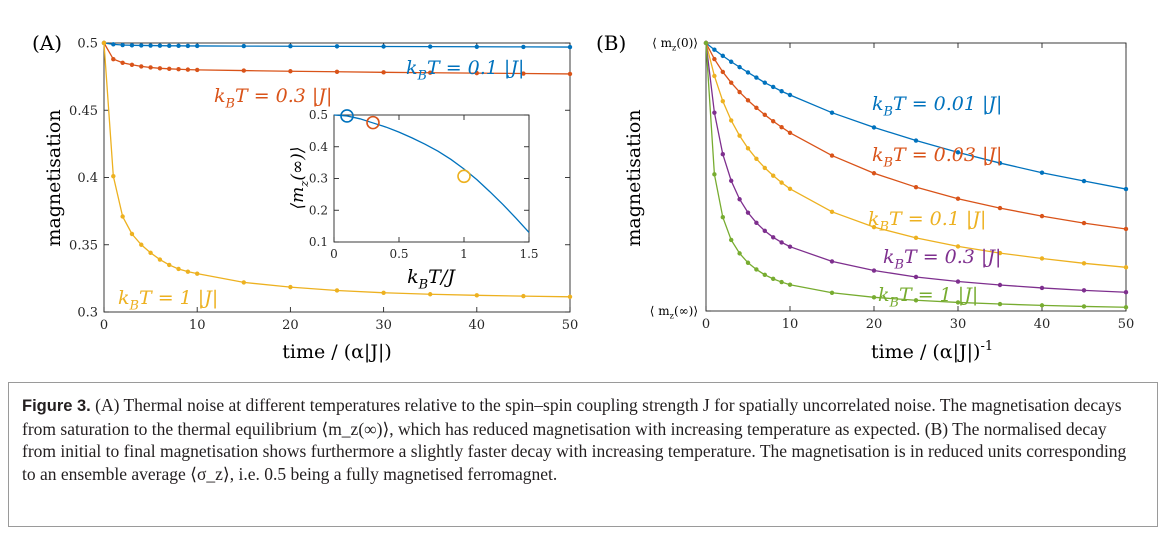 The image size is (1168, 540). I want to click on panel-b-series-label: kBT = 0.01 |J|, so click(937, 106).